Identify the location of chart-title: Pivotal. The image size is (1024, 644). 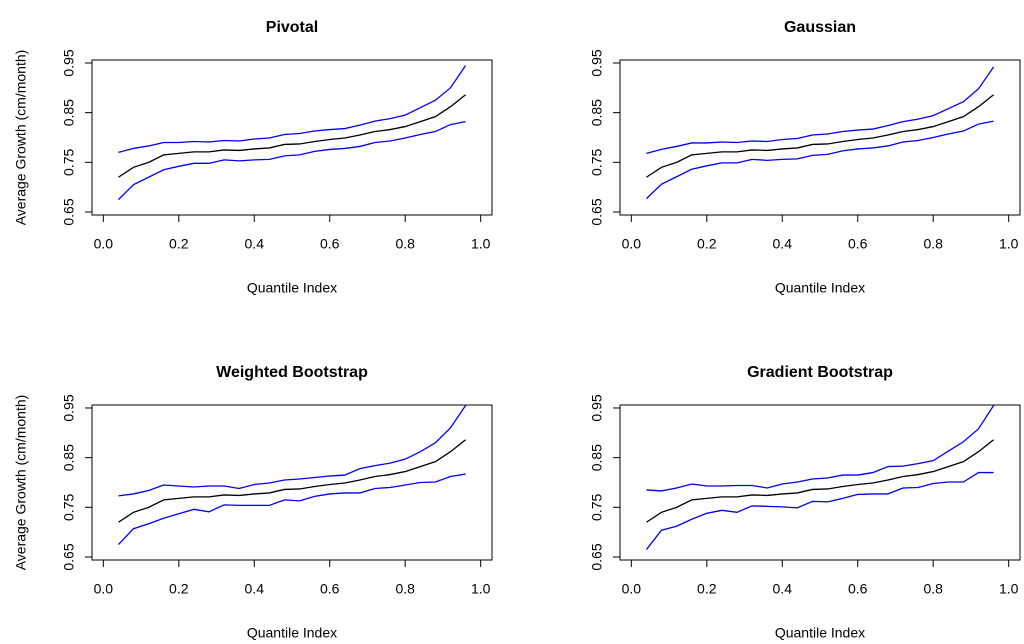
(292, 27).